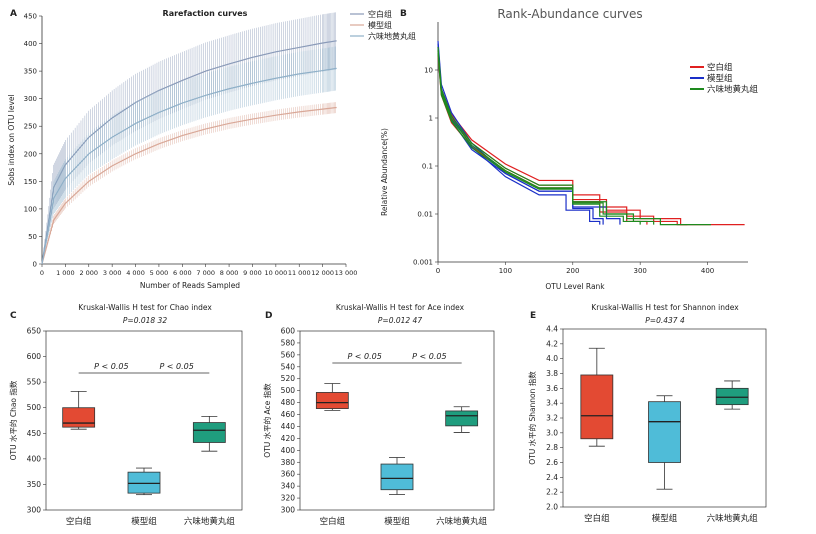 This screenshot has height=534, width=816. Describe the element at coordinates (210, 521) in the screenshot. I see `chart-c-x-tick-label: 六味地黄丸组` at that location.